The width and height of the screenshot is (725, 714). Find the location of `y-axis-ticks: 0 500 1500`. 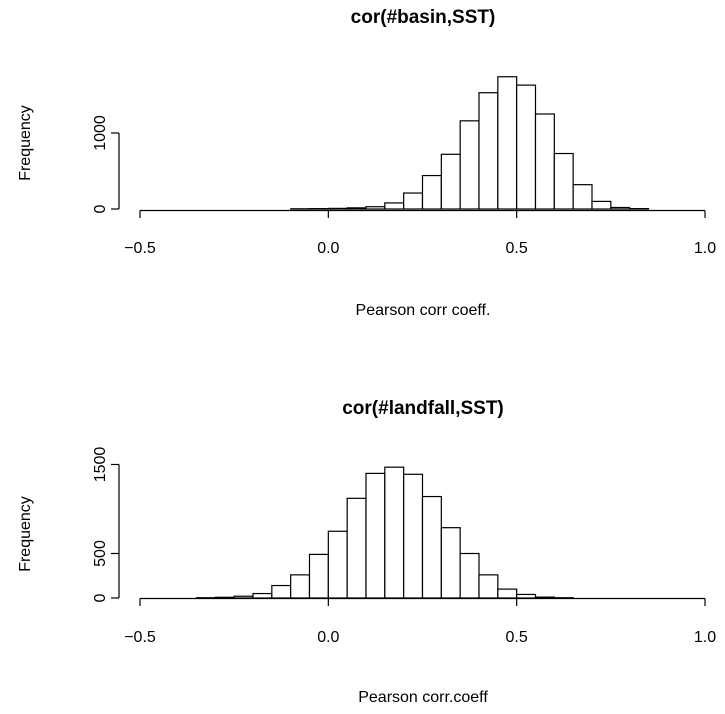

y-axis-ticks: 0 500 1500 is located at coordinates (105, 524).